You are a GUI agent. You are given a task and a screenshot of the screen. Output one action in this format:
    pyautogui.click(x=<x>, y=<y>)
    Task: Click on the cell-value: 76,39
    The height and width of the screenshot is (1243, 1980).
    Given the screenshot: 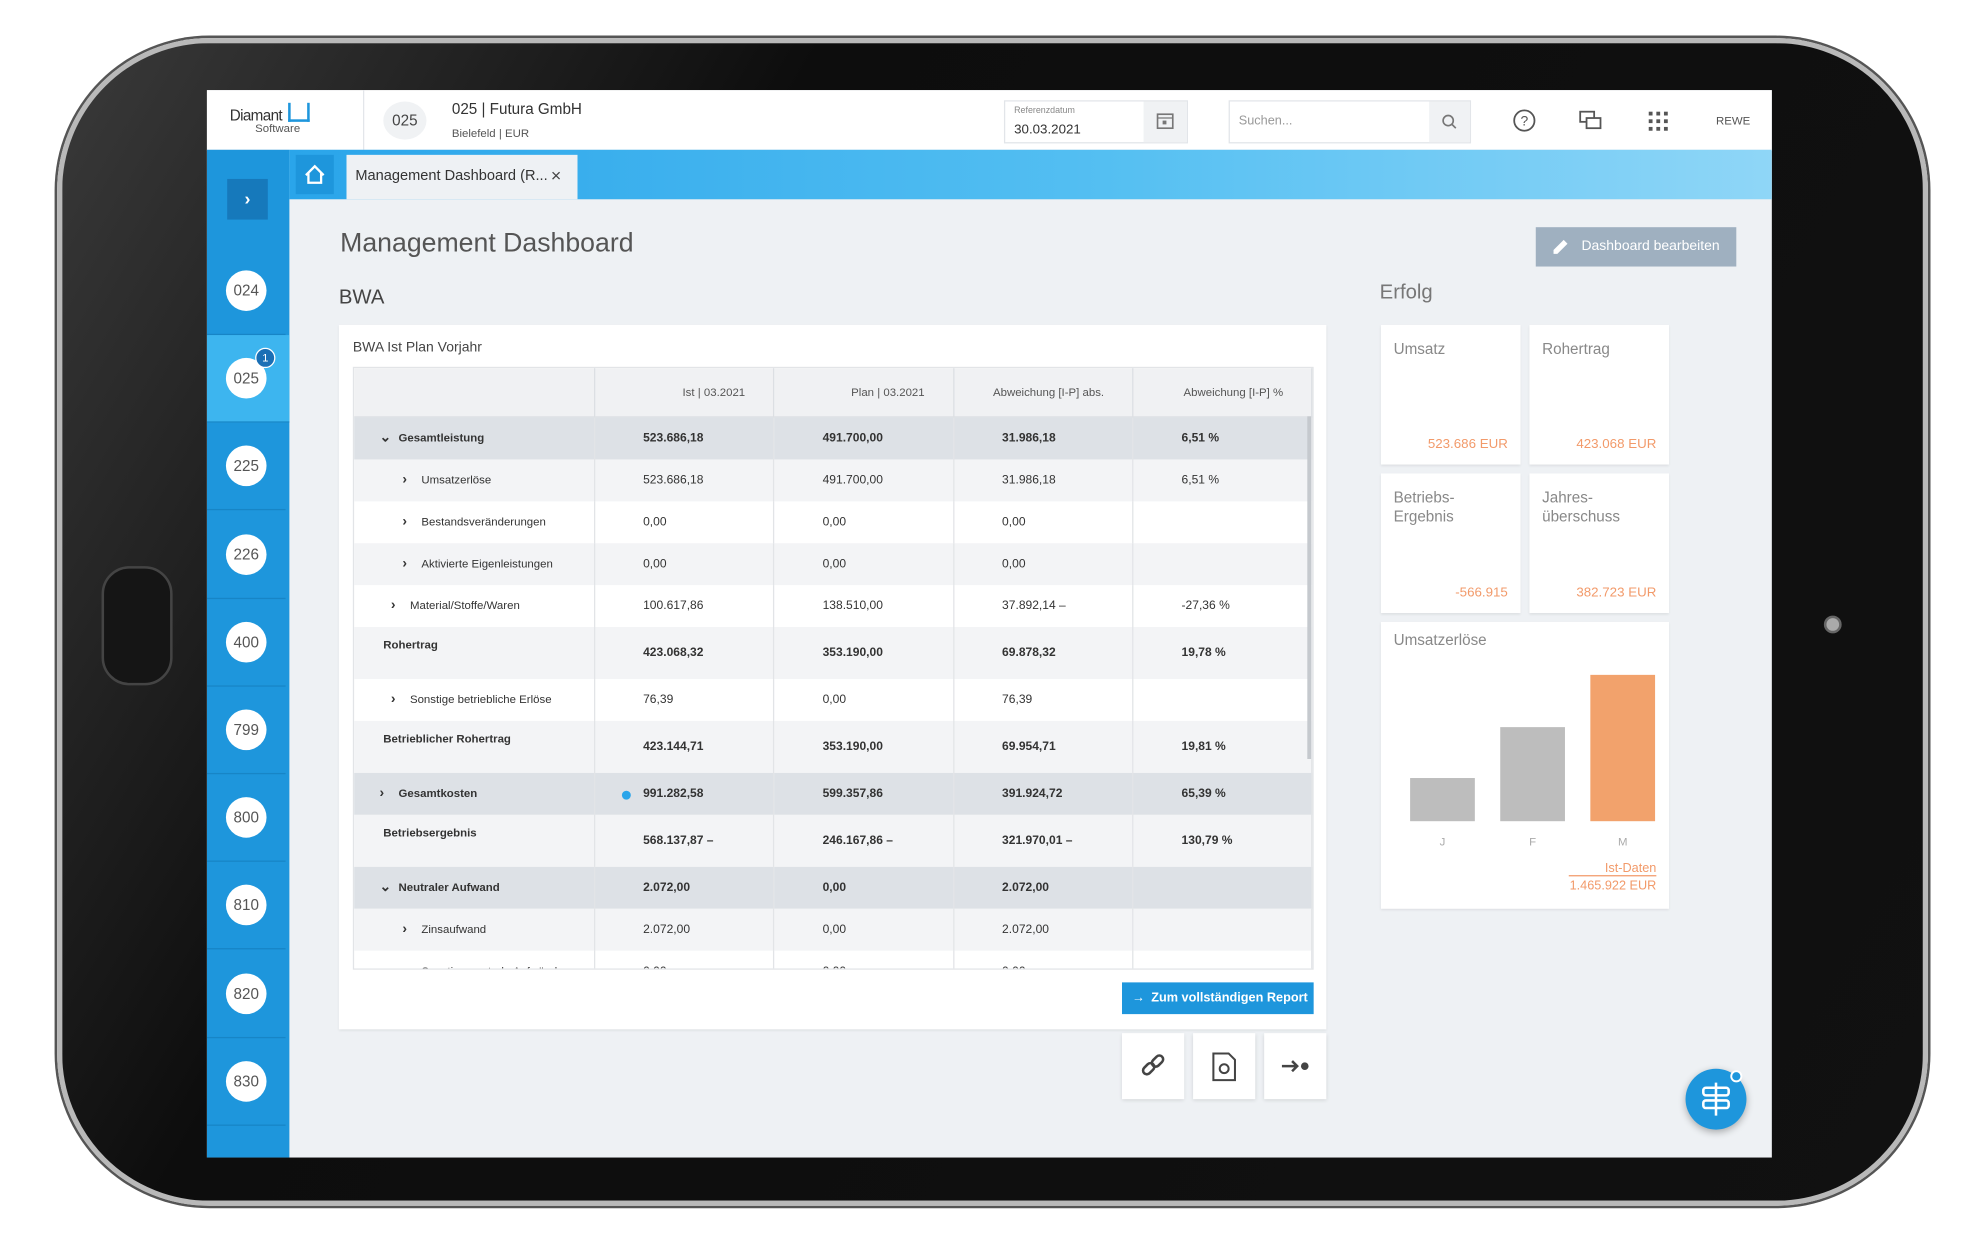 What is the action you would take?
    pyautogui.click(x=1017, y=700)
    